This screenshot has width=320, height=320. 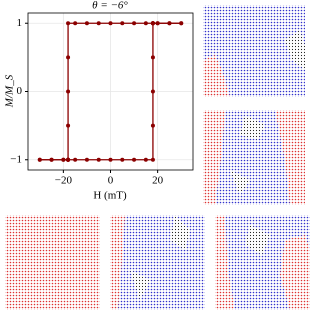 What do you see at coordinates (20, 23) in the screenshot?
I see `y-tick-label: 1` at bounding box center [20, 23].